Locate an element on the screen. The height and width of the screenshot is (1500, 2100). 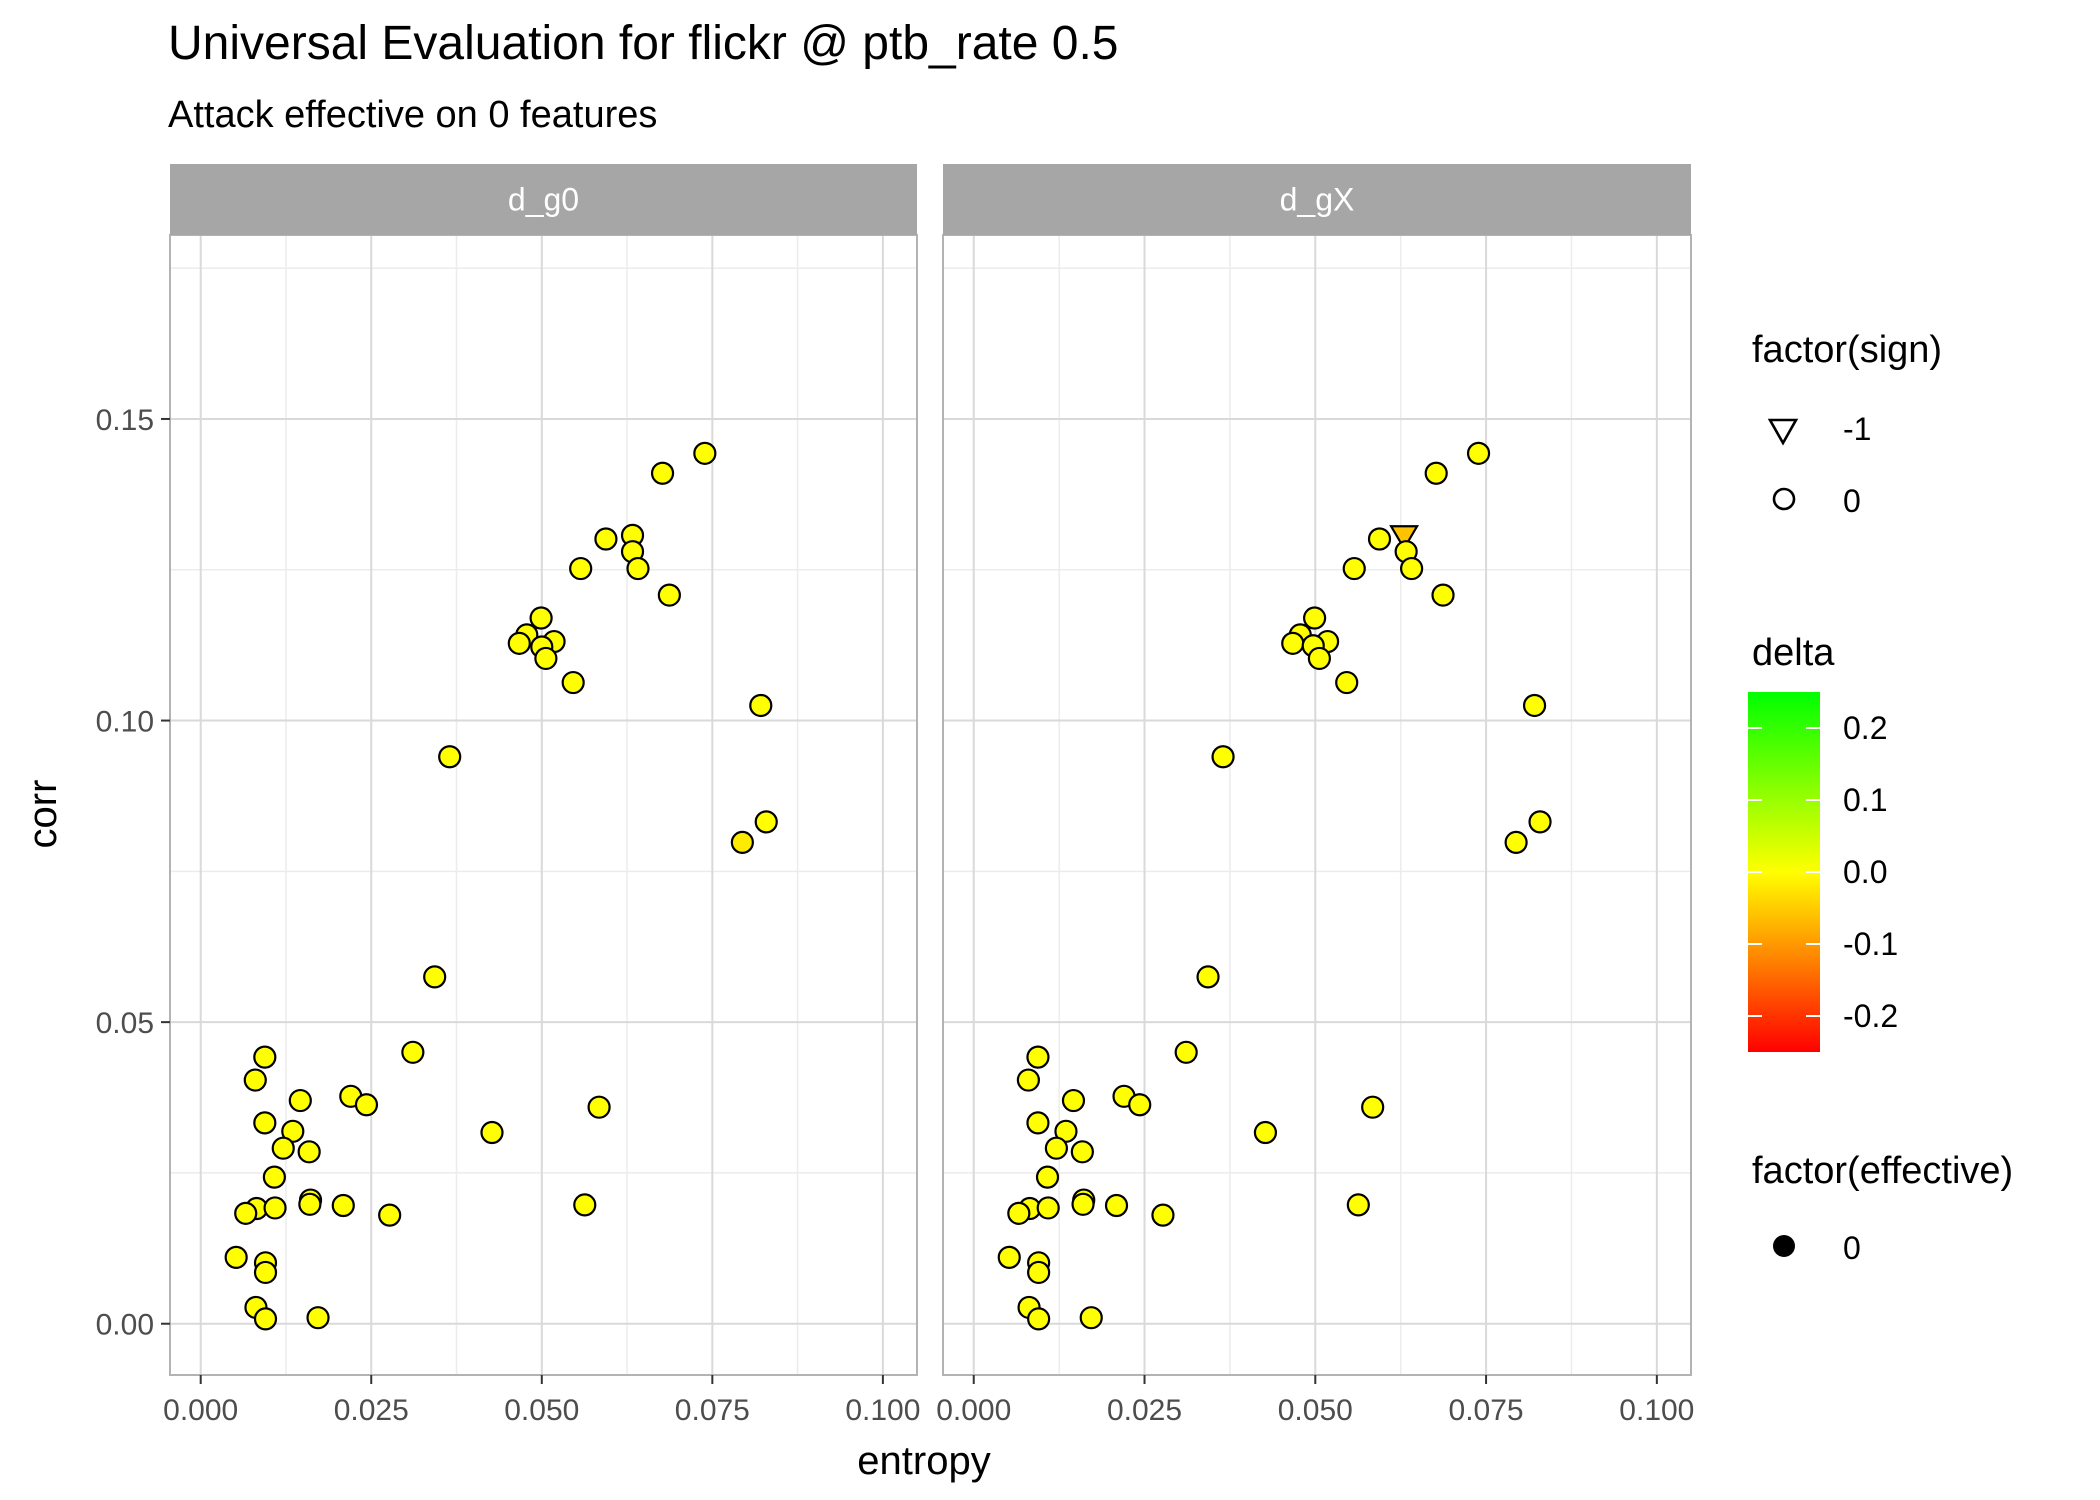
chart-subtitle: Attack effective on 0 features is located at coordinates (412, 115).